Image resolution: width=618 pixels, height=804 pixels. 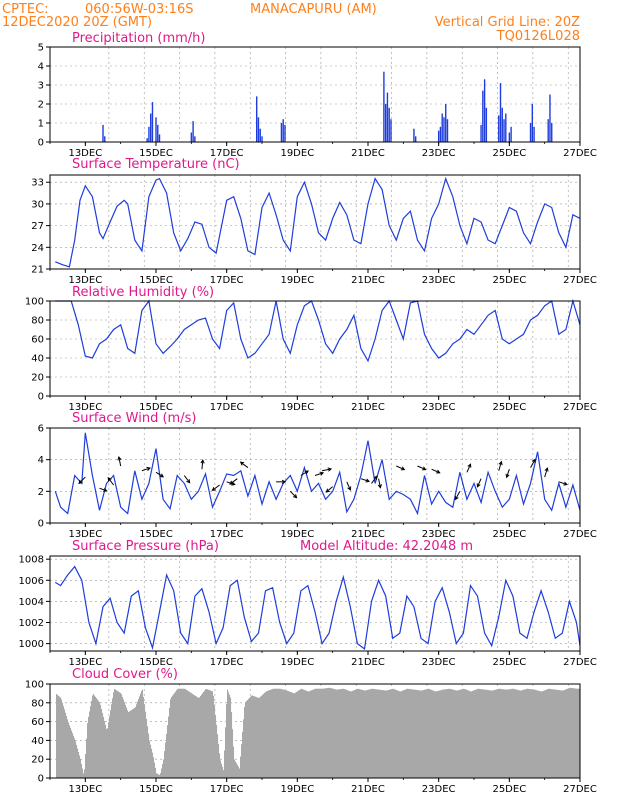 I want to click on rh-xtick-label: 17DEC, so click(x=227, y=407).